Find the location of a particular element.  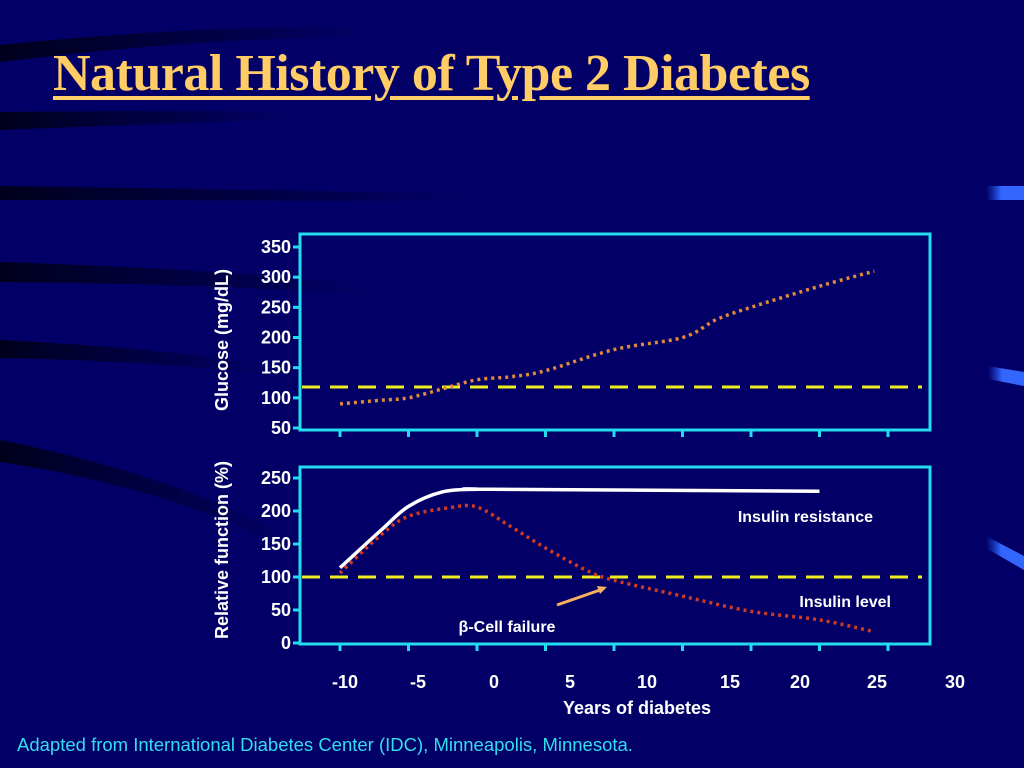

arrowhead-icon is located at coordinates (602, 590).